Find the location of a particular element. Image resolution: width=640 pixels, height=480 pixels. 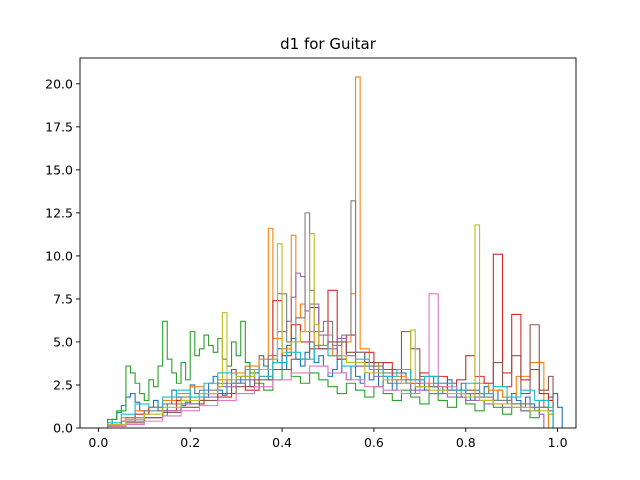

x-tick-label: 1.0 is located at coordinates (558, 442).